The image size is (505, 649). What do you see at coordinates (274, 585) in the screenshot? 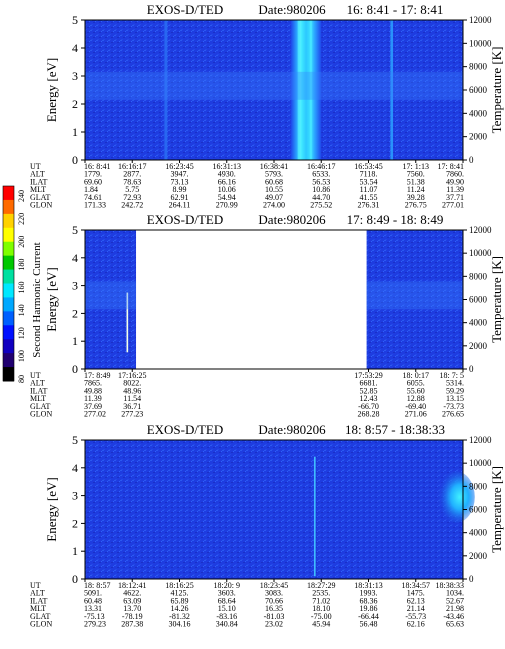
I see `orbit-cell: 18:23:45` at bounding box center [274, 585].